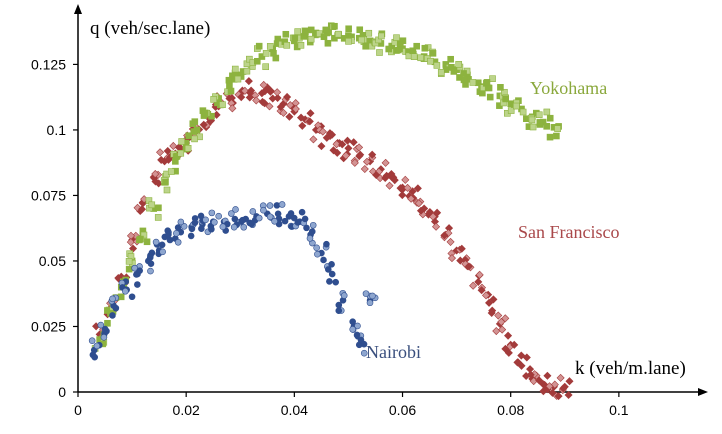  I want to click on x-tick-label: 0, so click(78, 410).